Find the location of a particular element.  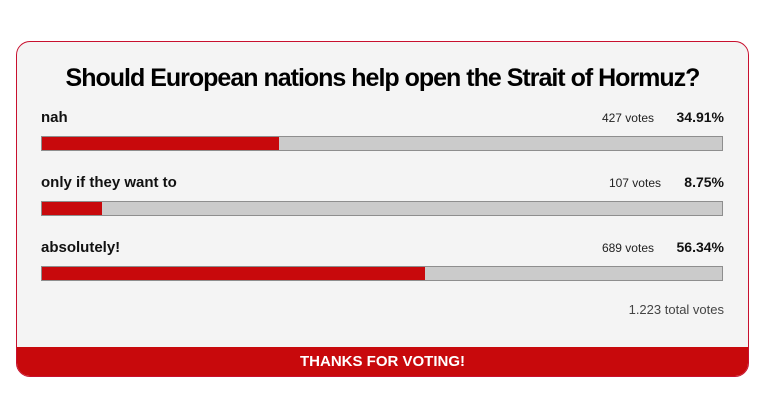

option-label: only if they want to is located at coordinates (109, 182).